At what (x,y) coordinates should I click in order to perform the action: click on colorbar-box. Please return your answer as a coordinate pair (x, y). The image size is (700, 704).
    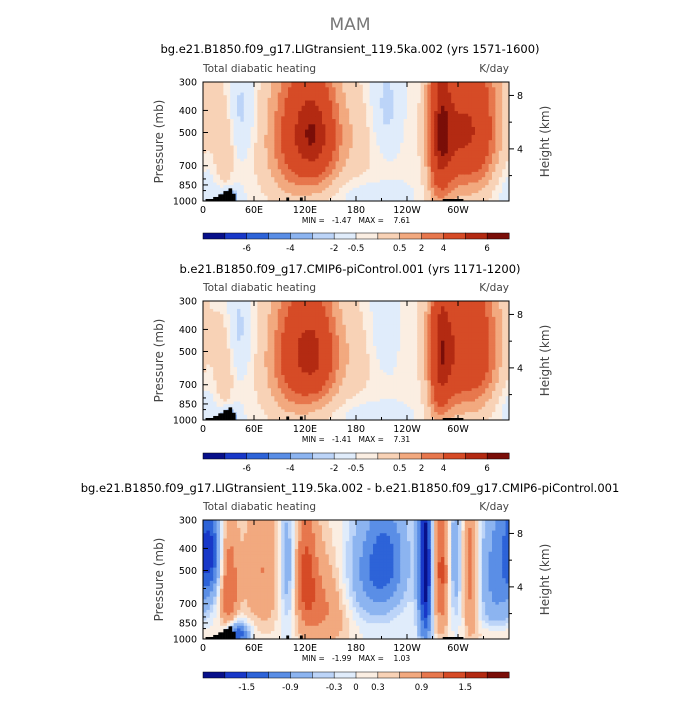
    Looking at the image, I should click on (476, 236).